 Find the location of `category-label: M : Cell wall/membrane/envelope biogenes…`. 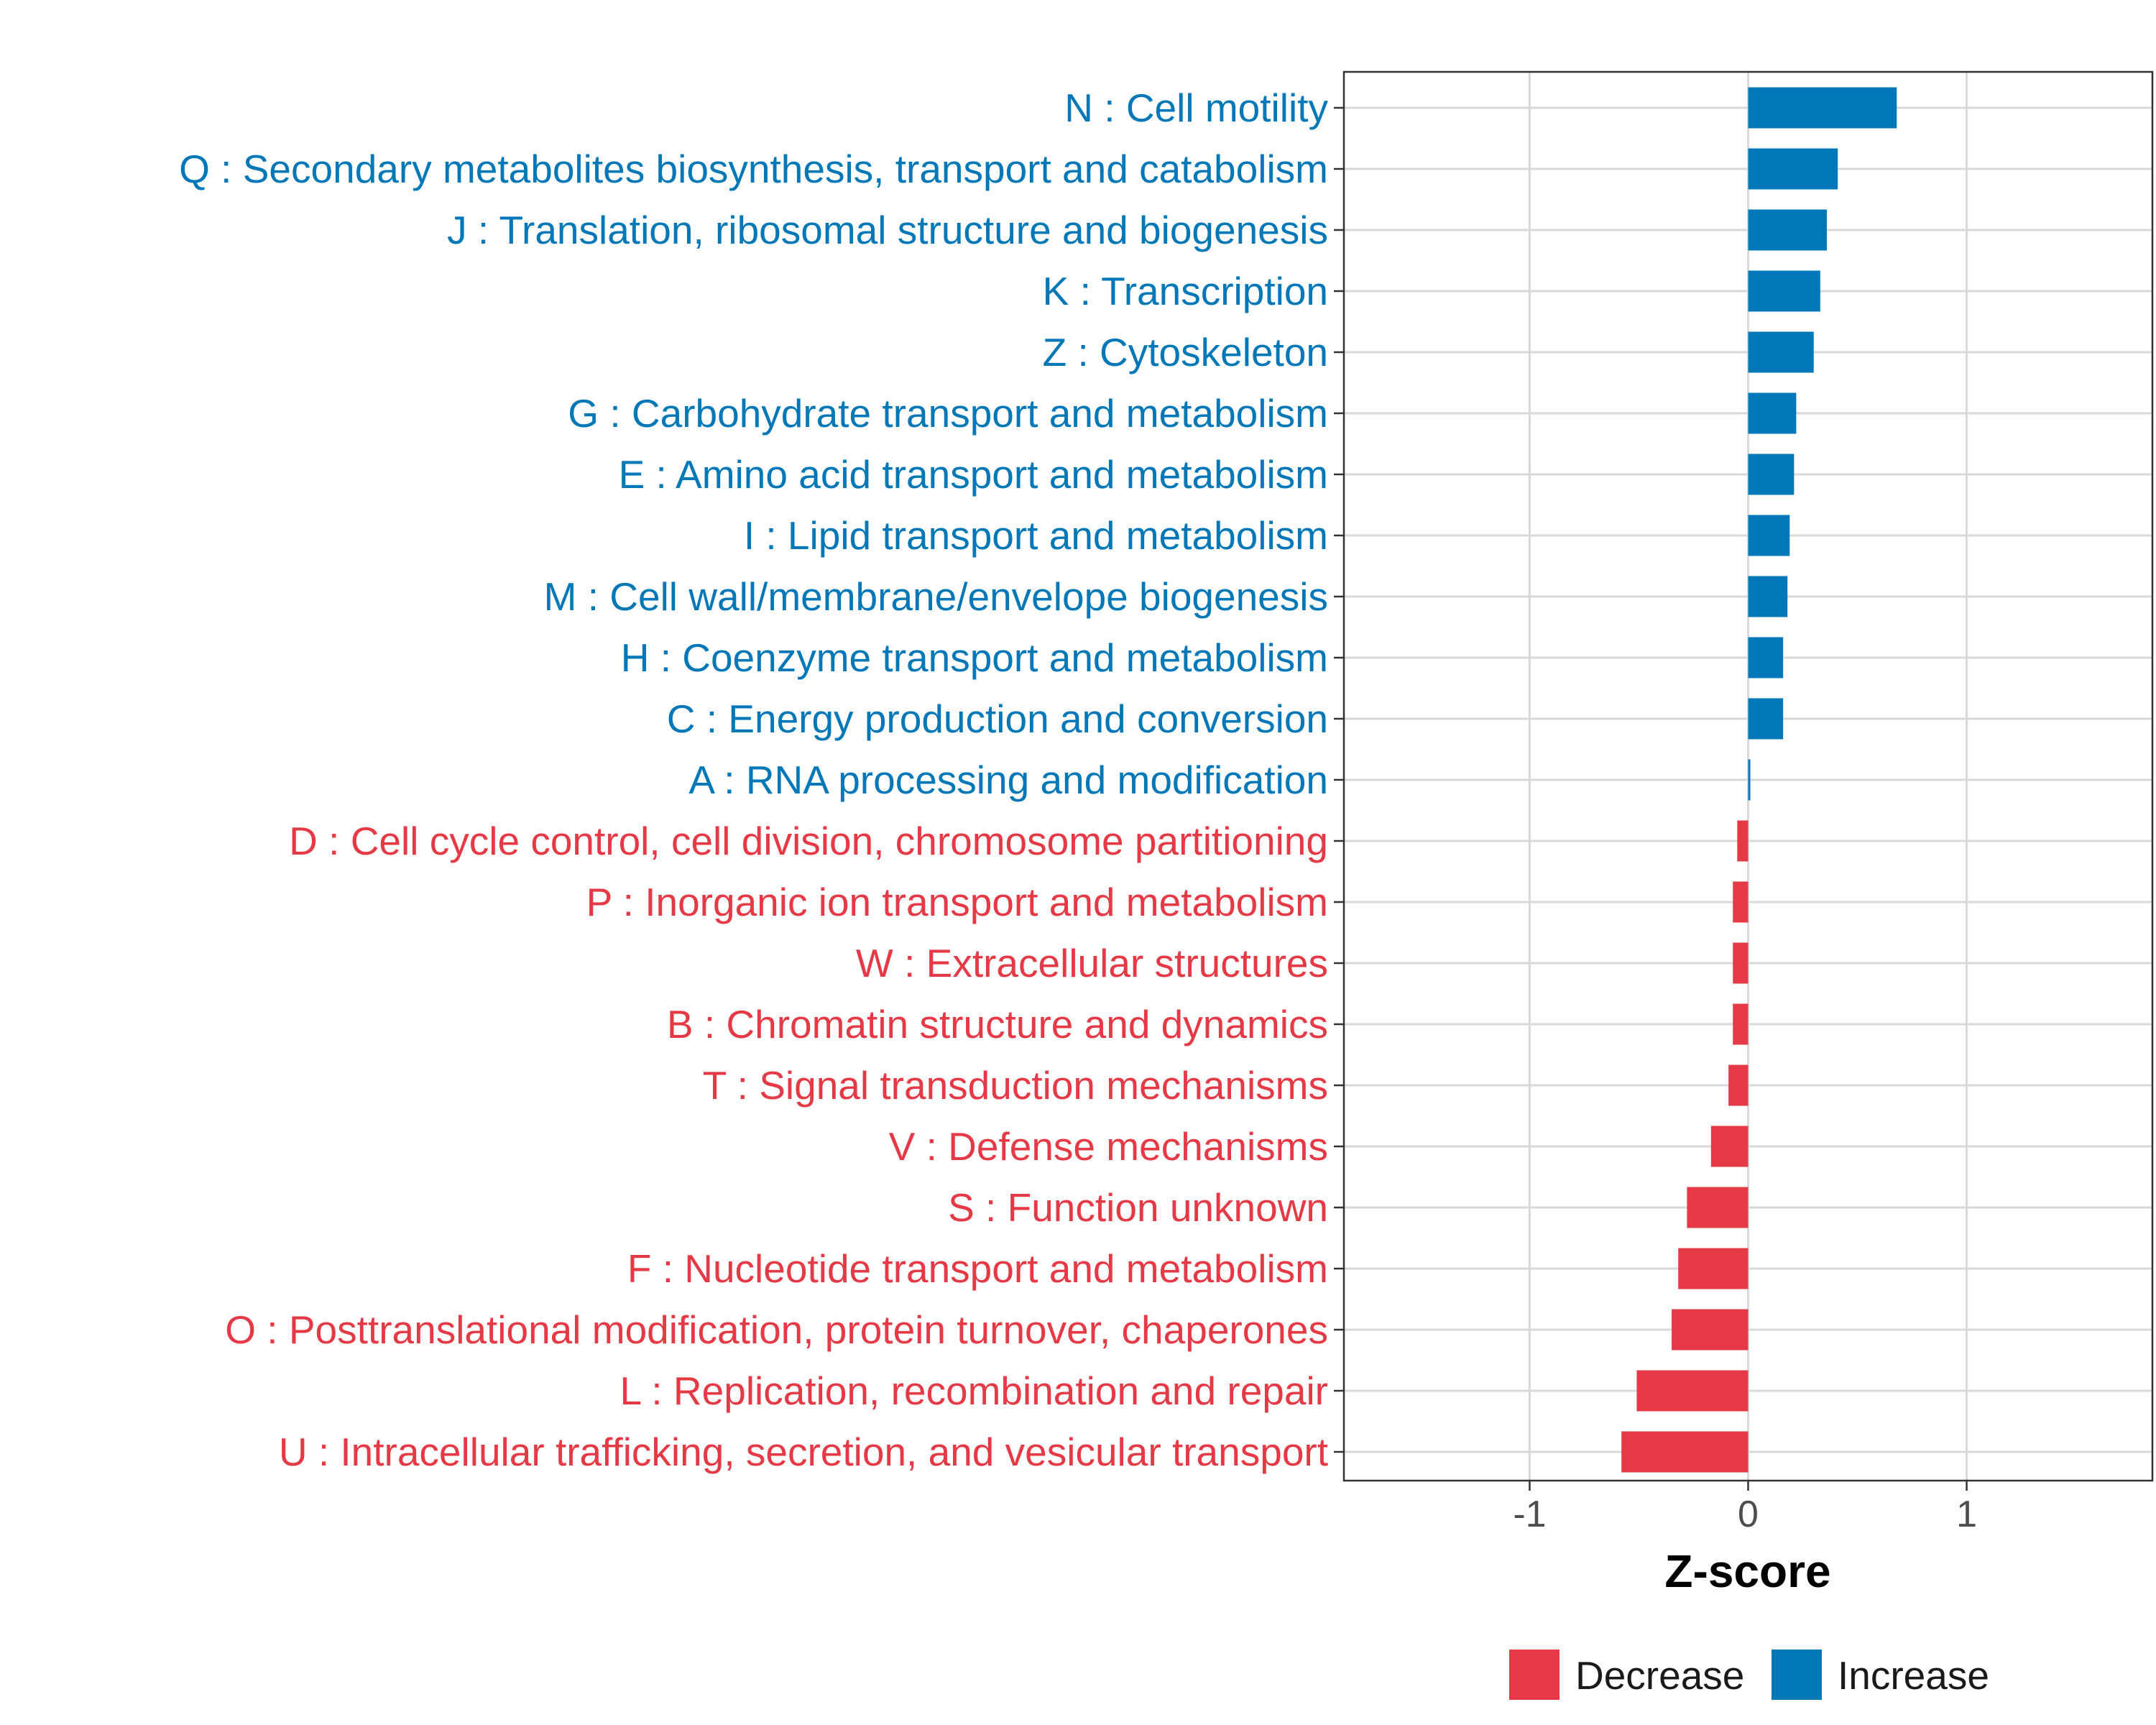

category-label: M : Cell wall/membrane/envelope biogenes… is located at coordinates (936, 596).